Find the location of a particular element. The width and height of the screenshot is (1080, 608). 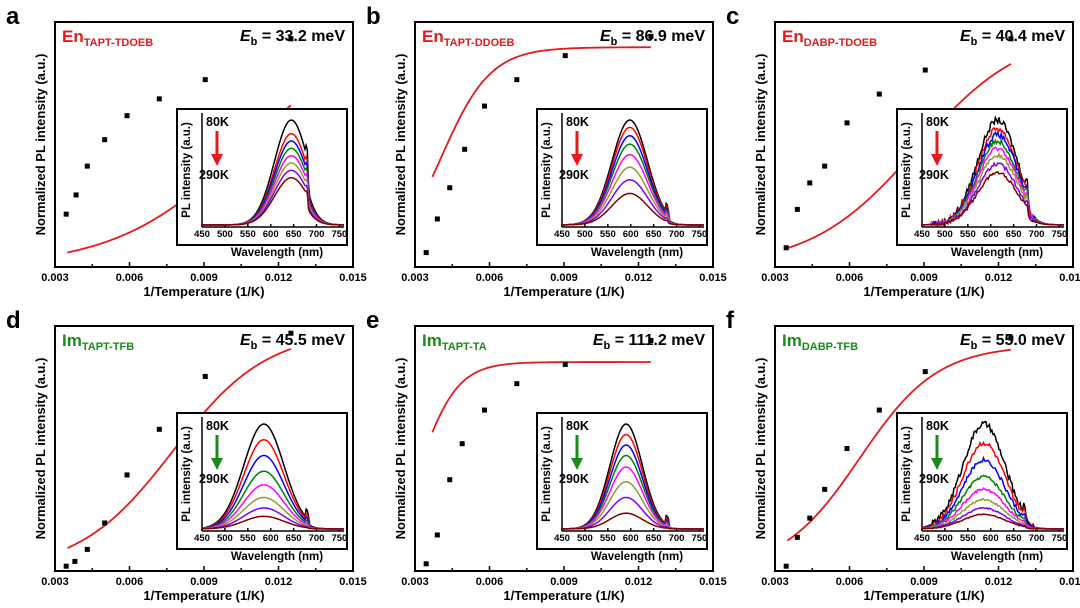

binding-energy-label: Eb = 33.2 meV is located at coordinates (292, 38).